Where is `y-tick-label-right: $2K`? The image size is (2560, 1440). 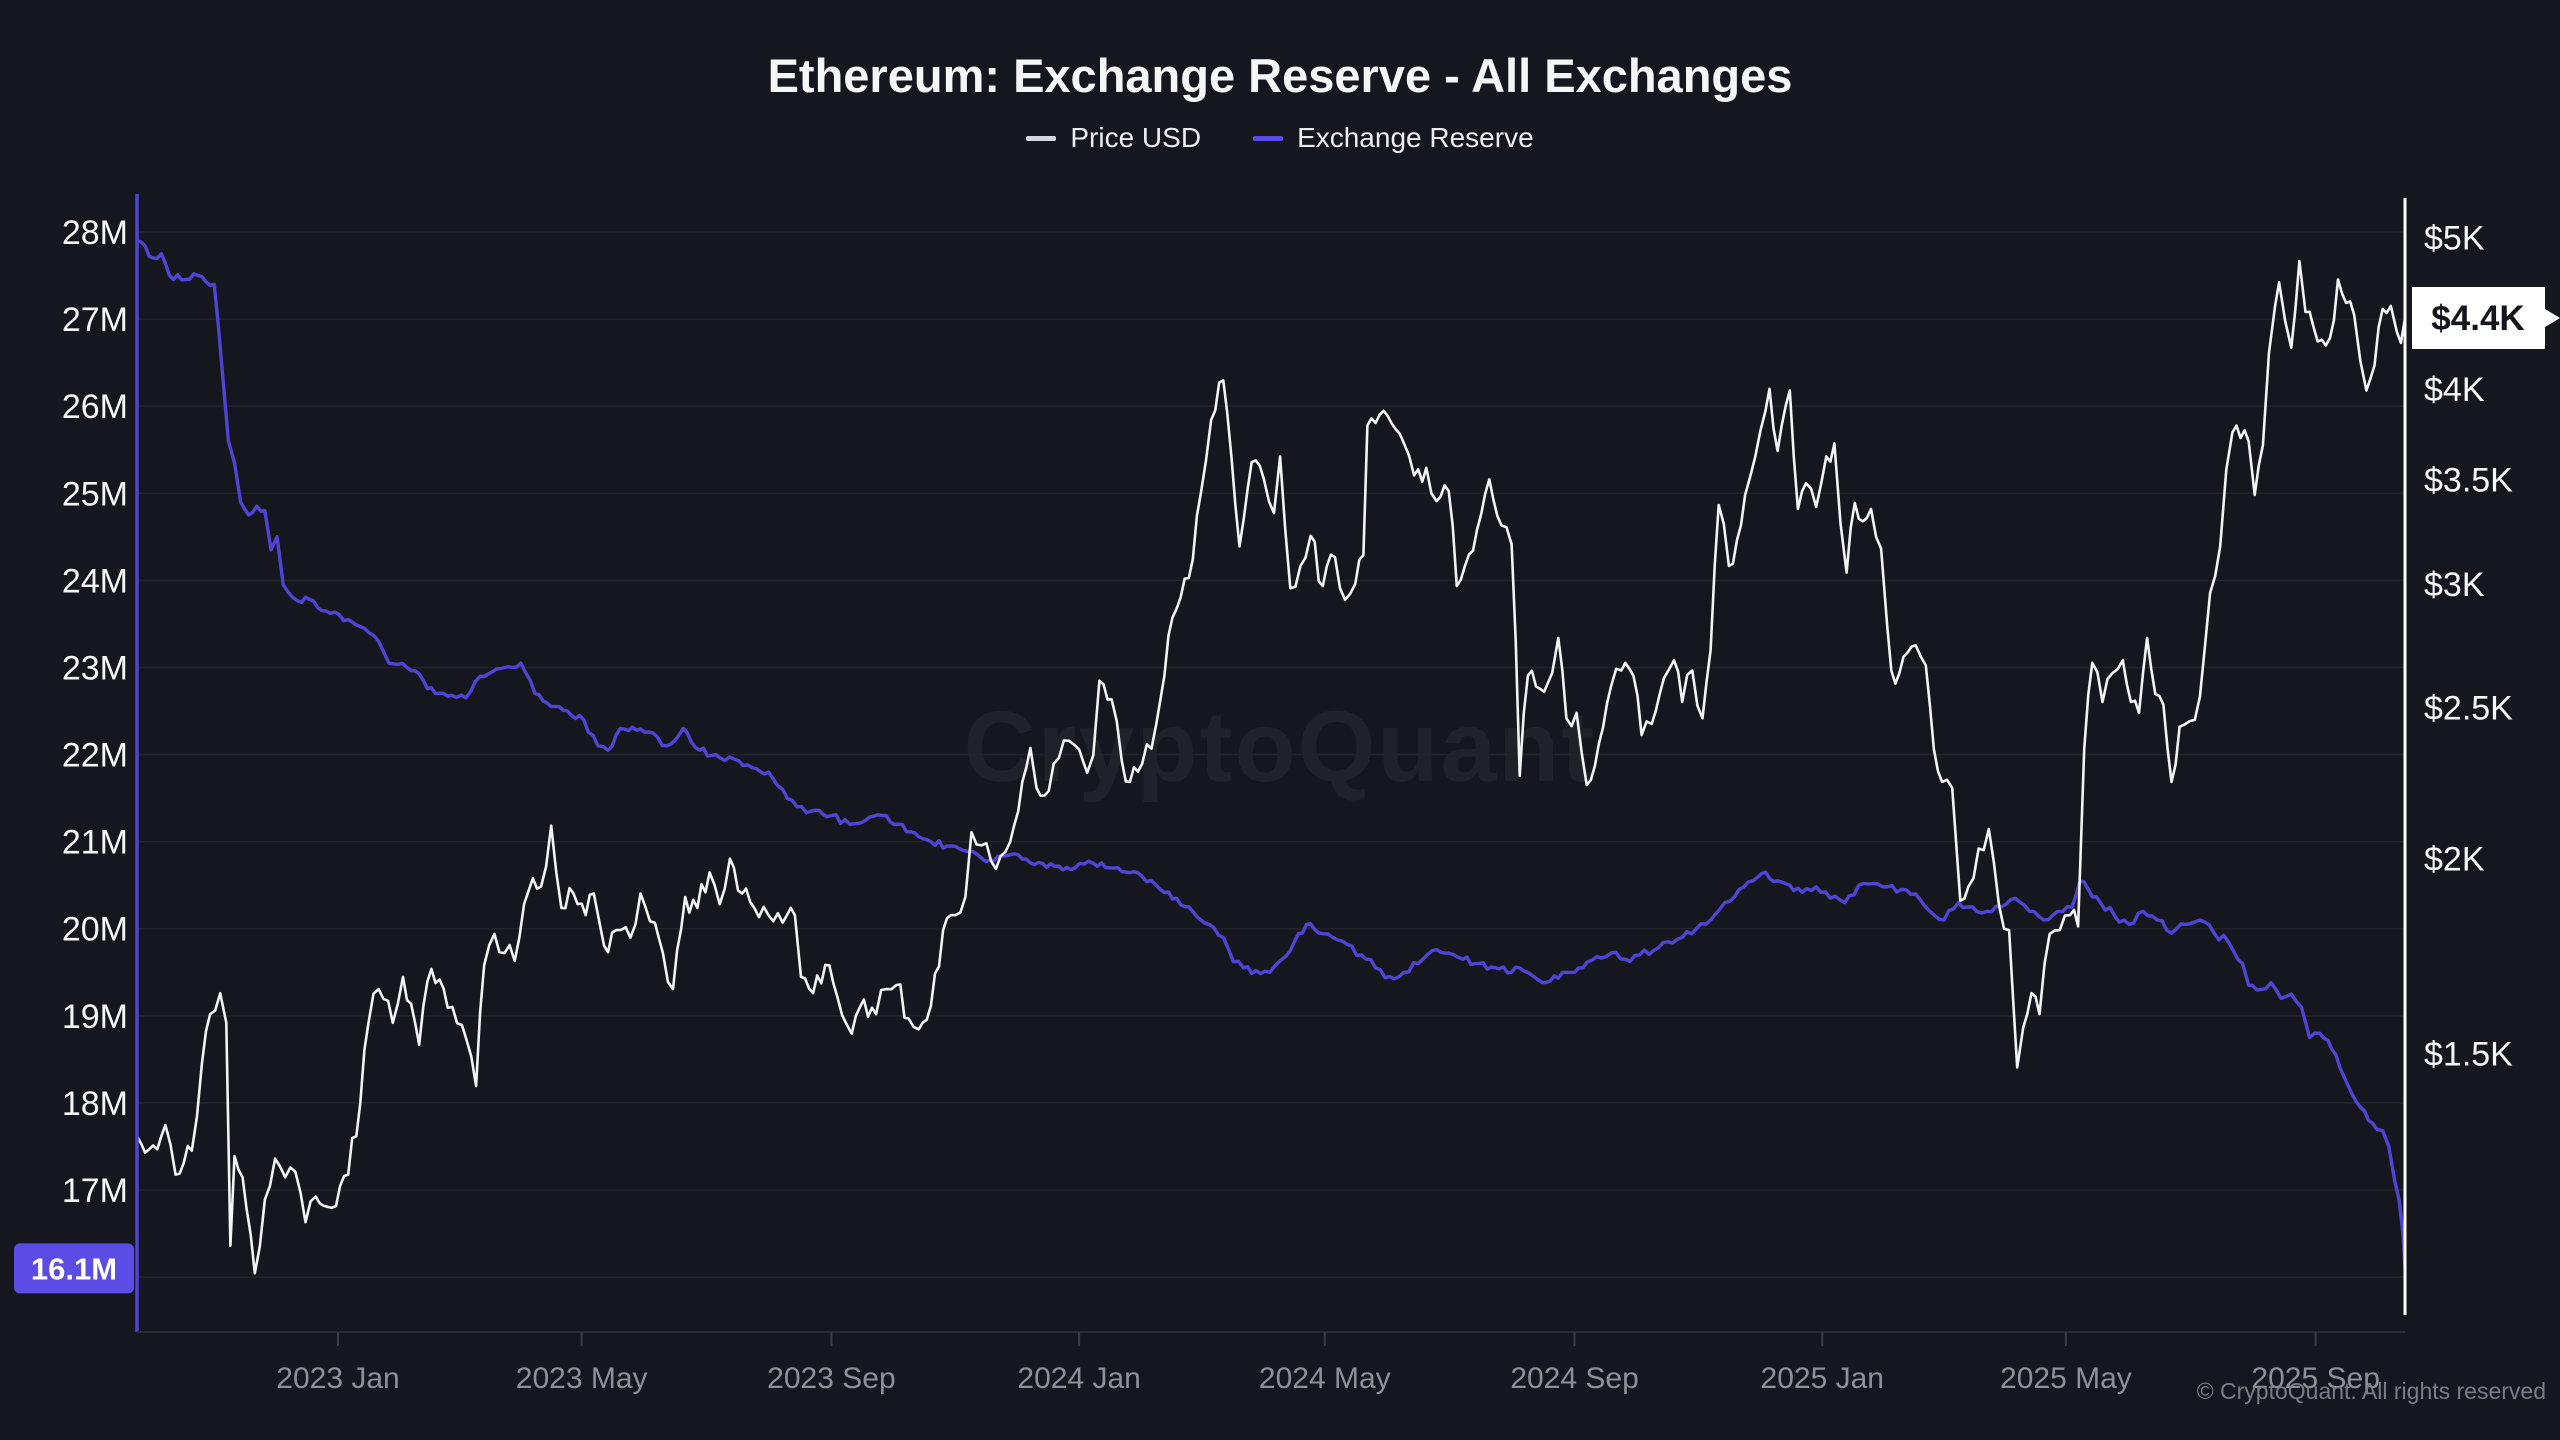 y-tick-label-right: $2K is located at coordinates (2454, 860).